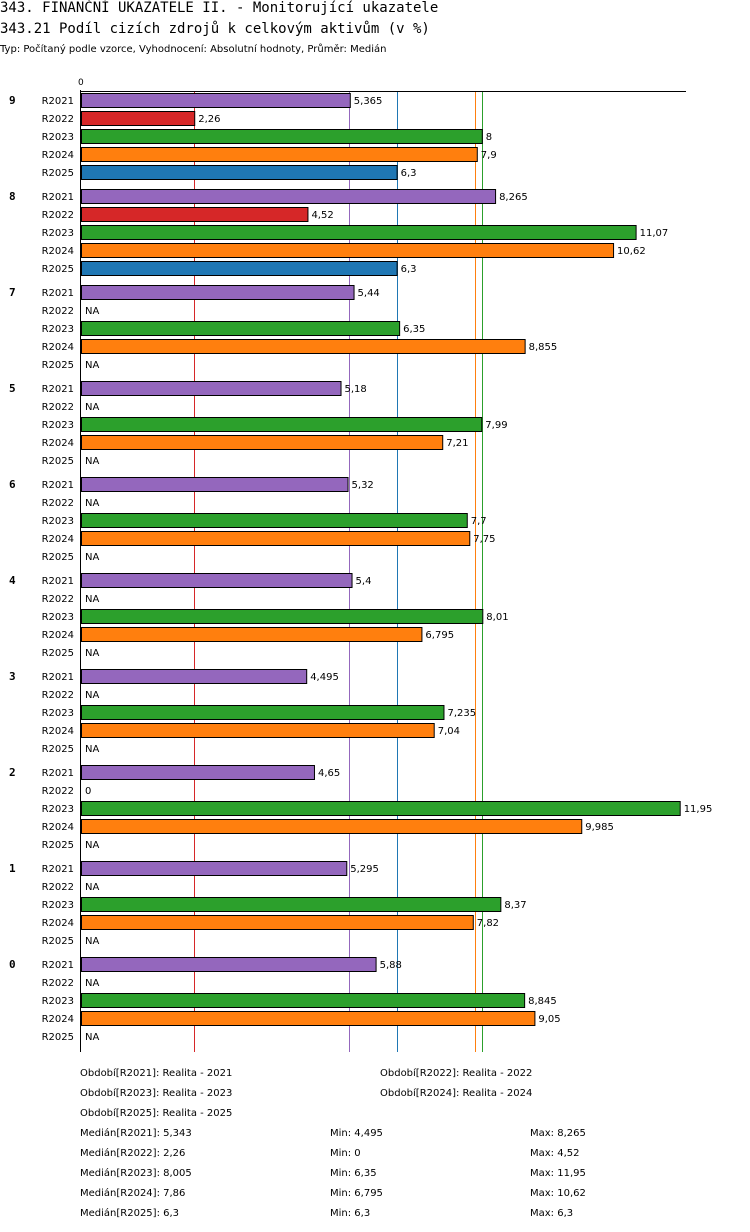  What do you see at coordinates (329, 773) in the screenshot?
I see `data-label: 4,65` at bounding box center [329, 773].